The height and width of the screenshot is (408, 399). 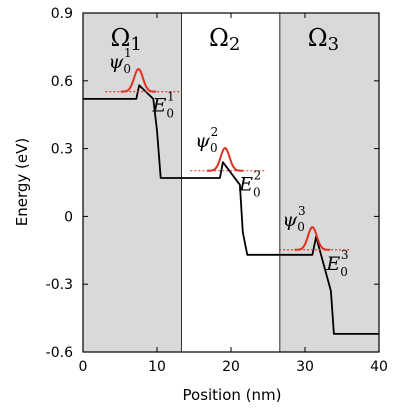 I want to click on x-tick-label-2: 20, so click(x=231, y=367).